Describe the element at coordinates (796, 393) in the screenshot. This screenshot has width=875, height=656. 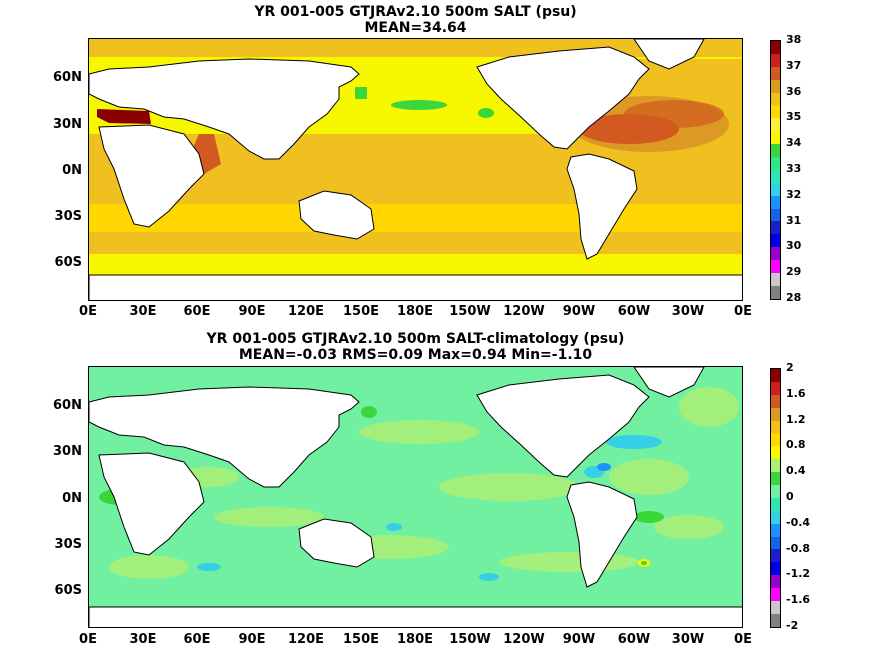
I see `colorbar-tick-label: 1.6` at that location.